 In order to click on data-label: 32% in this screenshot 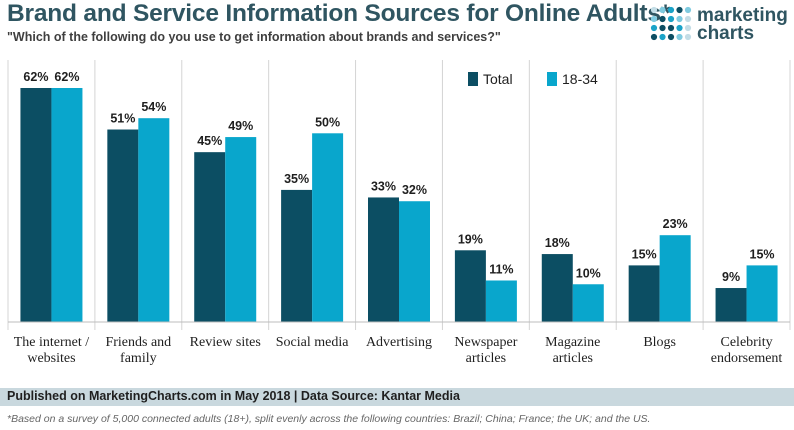, I will do `click(414, 190)`.